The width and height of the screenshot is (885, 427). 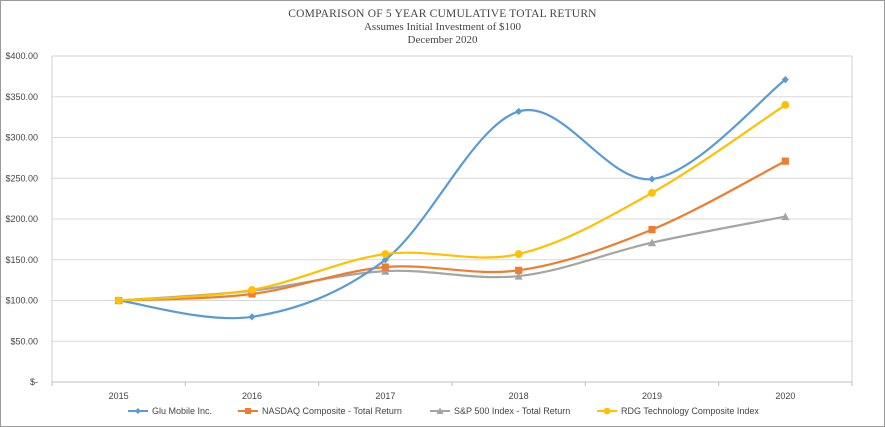 What do you see at coordinates (21, 138) in the screenshot?
I see `y-tick-label-6: $300.00` at bounding box center [21, 138].